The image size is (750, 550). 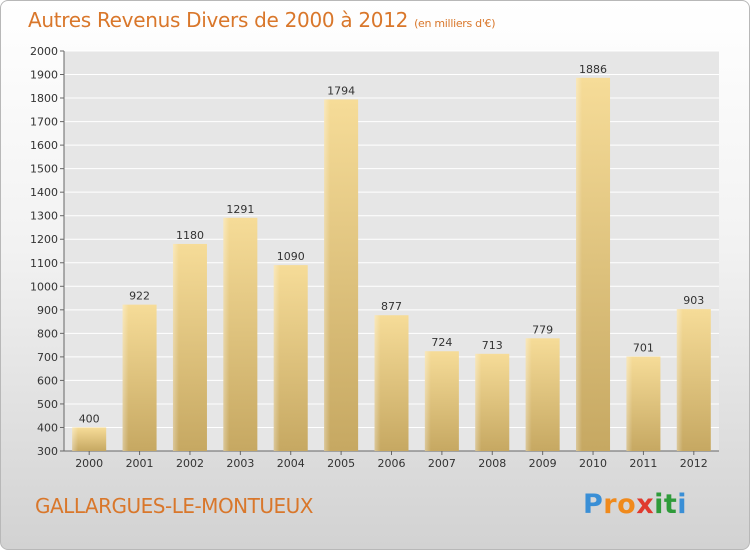 I want to click on x-tick-label: 2007, so click(x=442, y=463).